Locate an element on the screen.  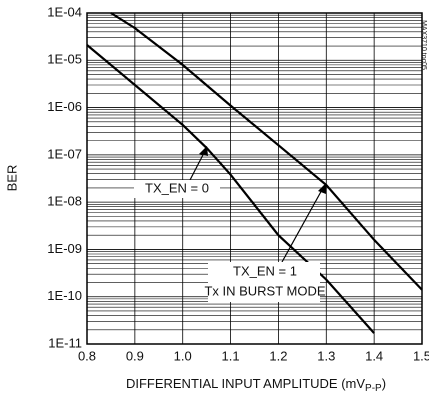
y-tick-label: 1E-05 is located at coordinates (64, 59).